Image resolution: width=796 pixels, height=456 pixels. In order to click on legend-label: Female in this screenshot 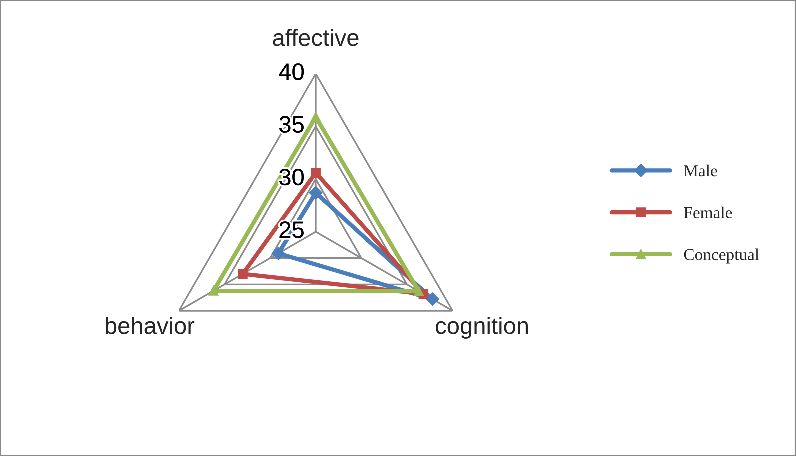, I will do `click(708, 212)`.